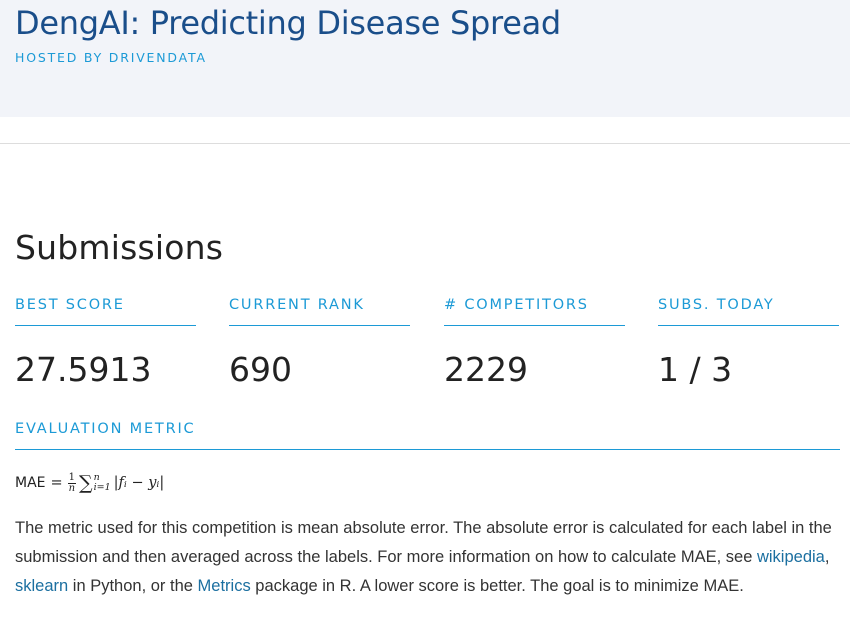  I want to click on formula-fraction: 1 n, so click(72, 482).